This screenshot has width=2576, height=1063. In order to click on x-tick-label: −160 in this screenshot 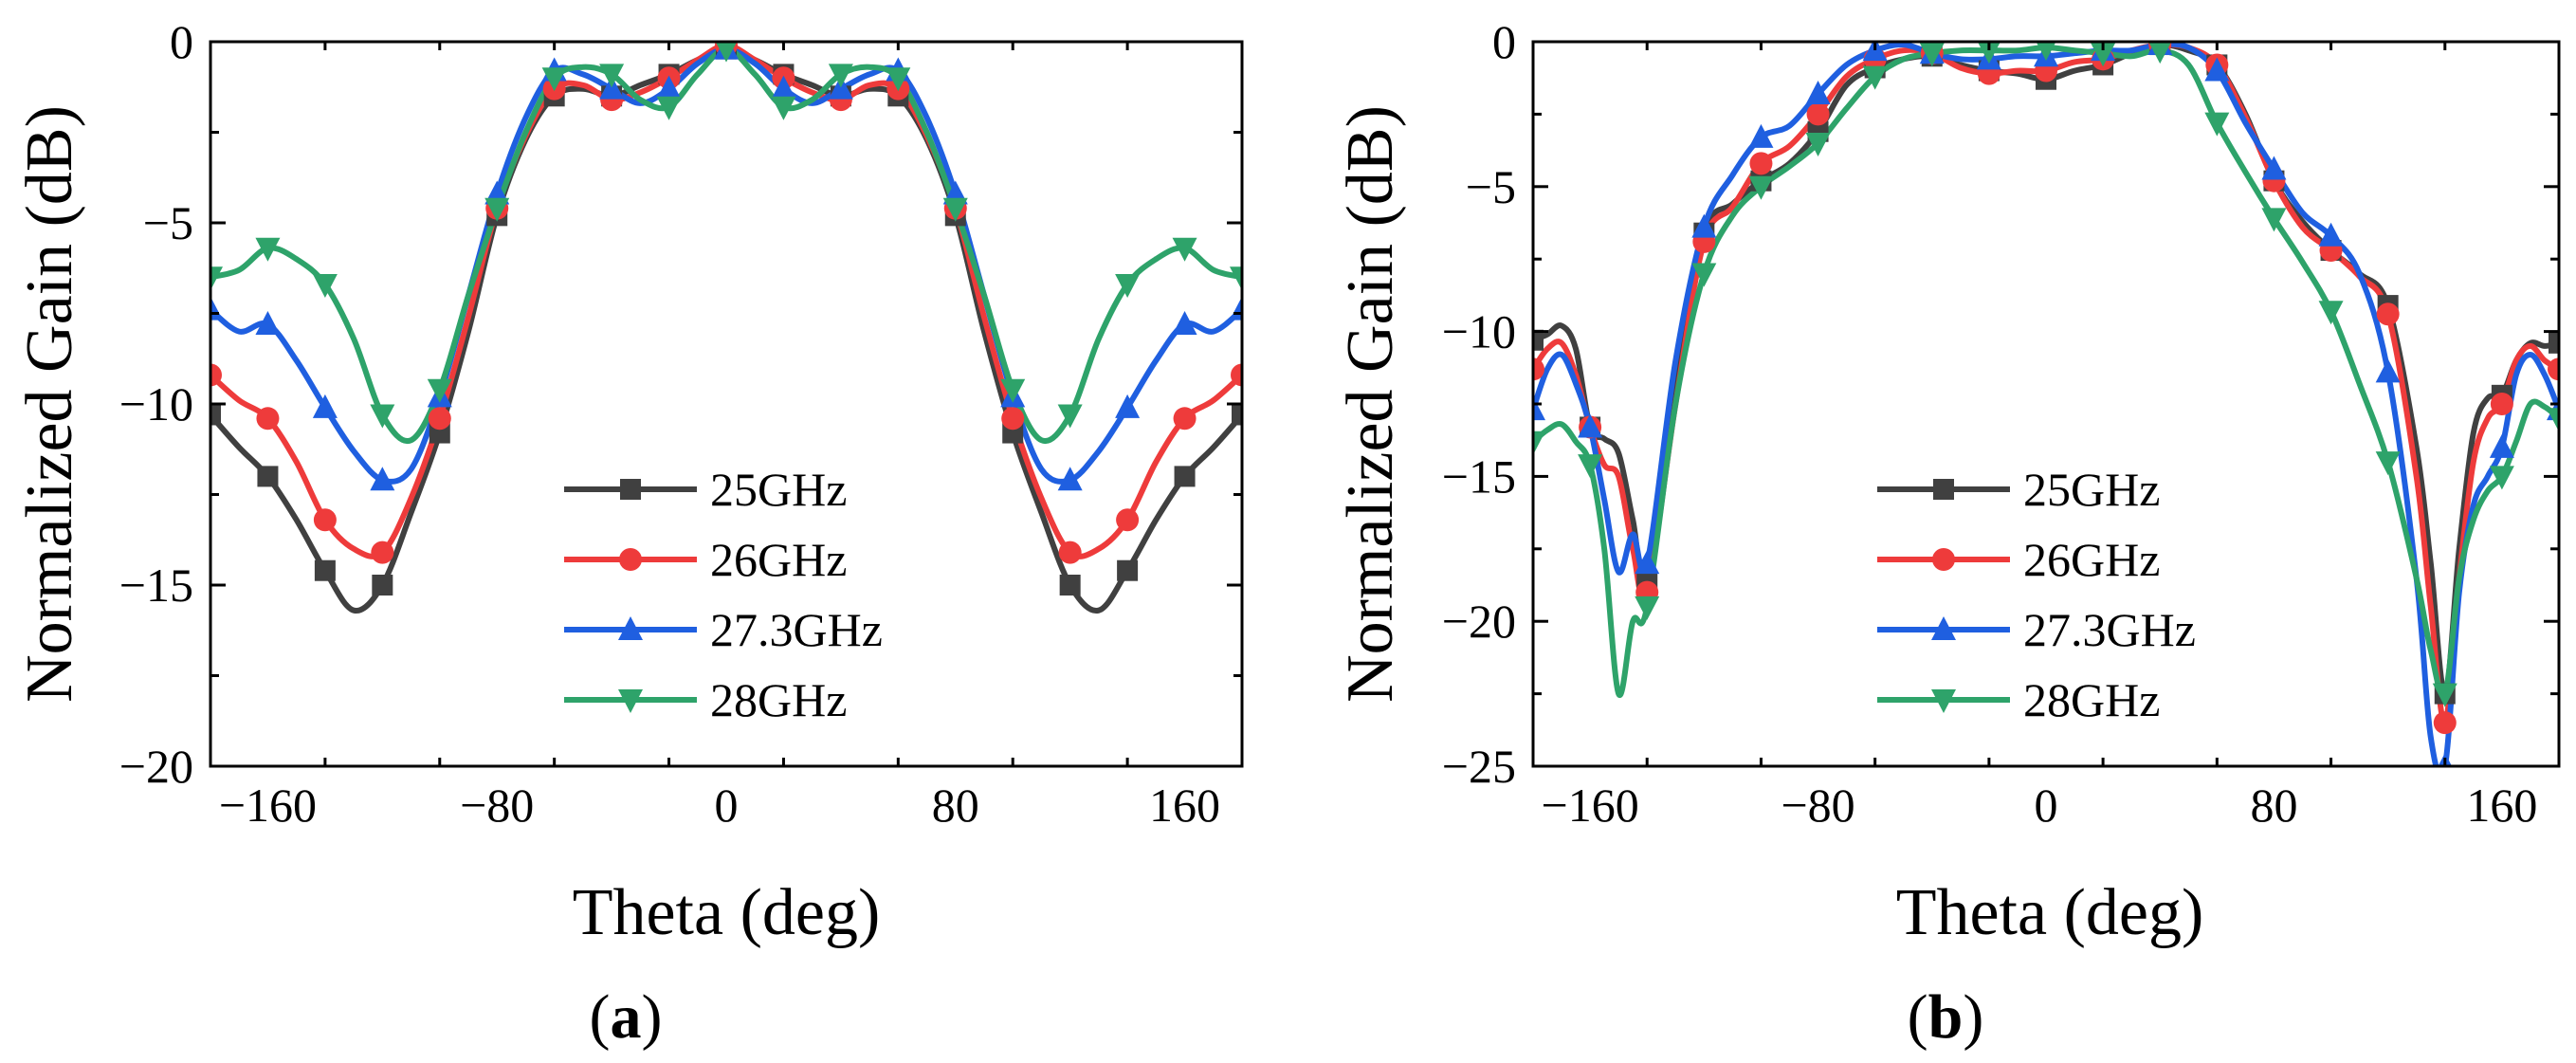, I will do `click(268, 805)`.